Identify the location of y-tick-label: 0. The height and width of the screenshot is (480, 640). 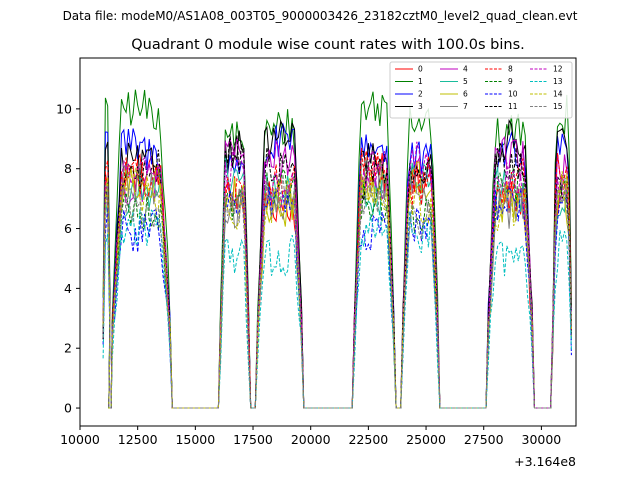
(68, 408).